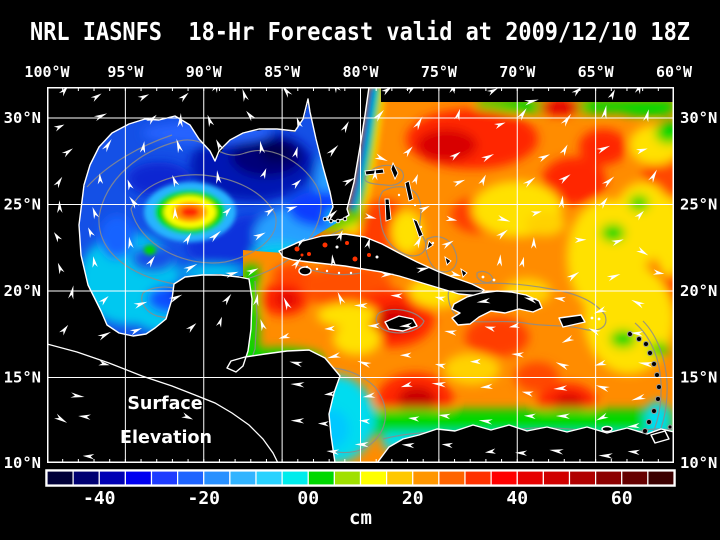  Describe the element at coordinates (335, 220) in the screenshot. I see `florida-keys` at that location.